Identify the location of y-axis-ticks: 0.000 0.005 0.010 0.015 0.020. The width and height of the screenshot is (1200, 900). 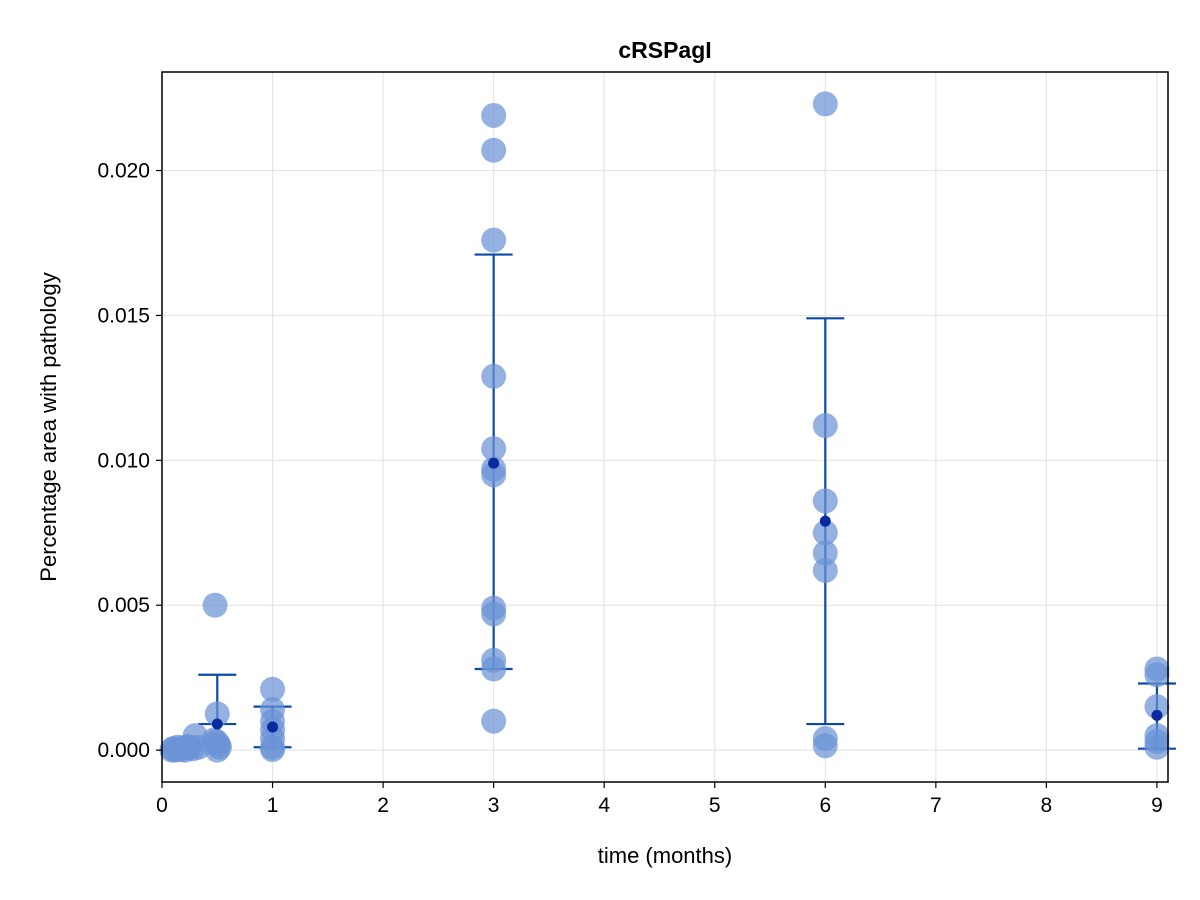
(129, 461).